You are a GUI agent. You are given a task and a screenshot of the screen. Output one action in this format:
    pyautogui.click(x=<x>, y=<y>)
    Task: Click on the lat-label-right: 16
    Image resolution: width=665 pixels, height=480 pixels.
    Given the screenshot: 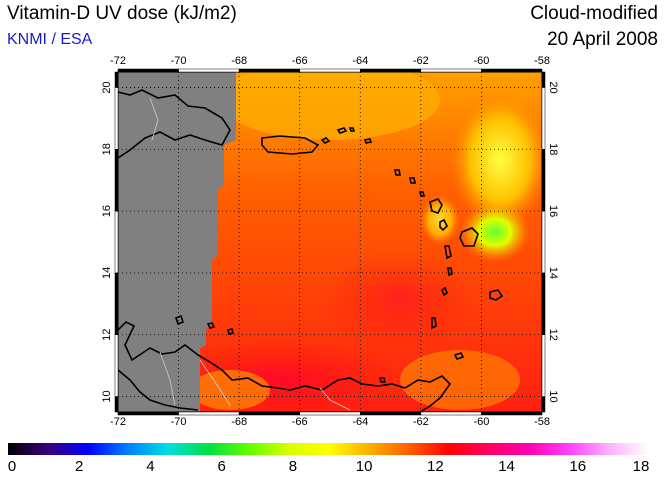 What is the action you would take?
    pyautogui.click(x=553, y=211)
    